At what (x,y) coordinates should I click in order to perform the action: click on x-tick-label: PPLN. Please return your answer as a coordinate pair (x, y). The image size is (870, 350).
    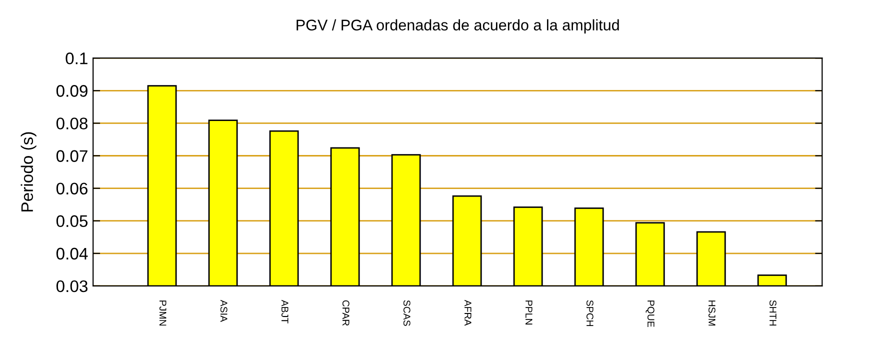
    Looking at the image, I should click on (529, 312).